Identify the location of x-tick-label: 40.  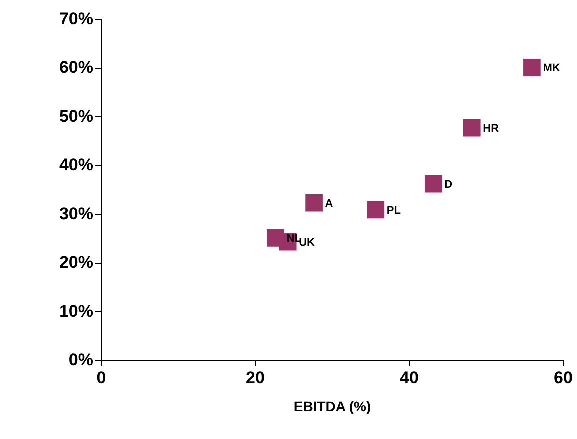
(409, 378).